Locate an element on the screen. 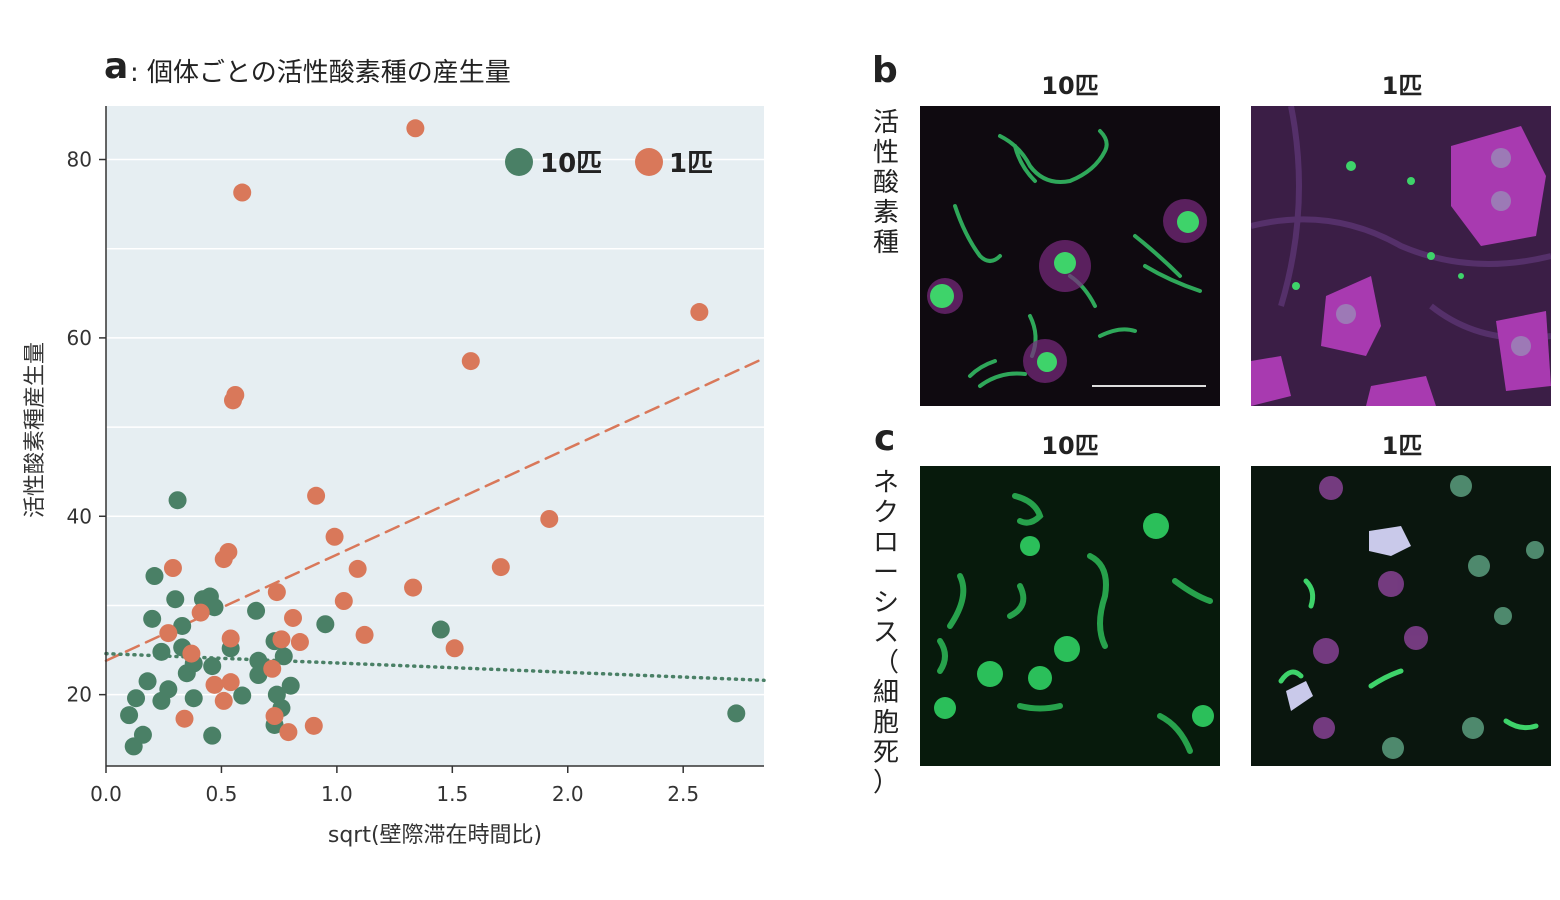 This screenshot has height=900, width=1560. y-tick-label: 20 is located at coordinates (79, 695).